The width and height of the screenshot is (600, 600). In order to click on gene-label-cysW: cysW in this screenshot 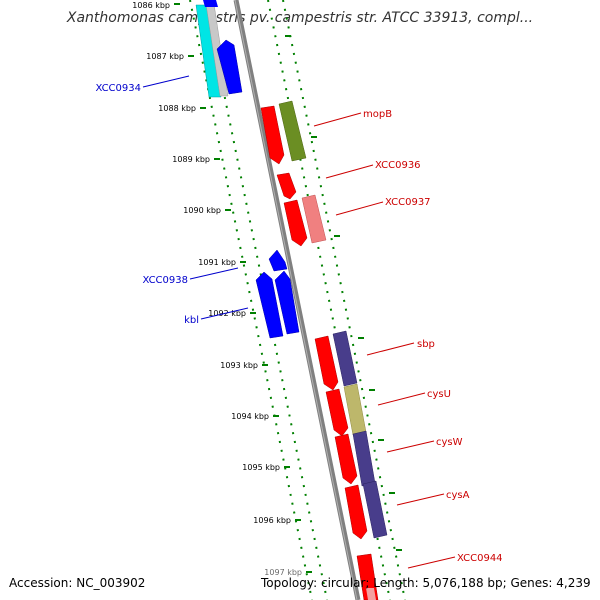, I will do `click(449, 442)`.